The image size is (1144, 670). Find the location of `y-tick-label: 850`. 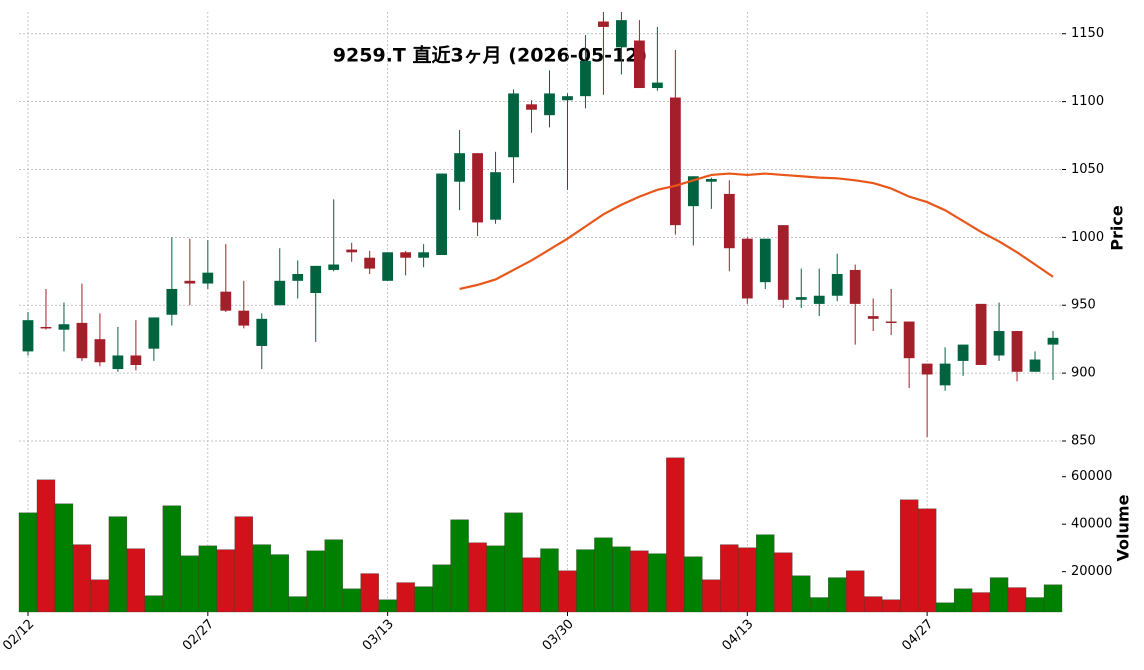

y-tick-label: 850 is located at coordinates (1083, 441).